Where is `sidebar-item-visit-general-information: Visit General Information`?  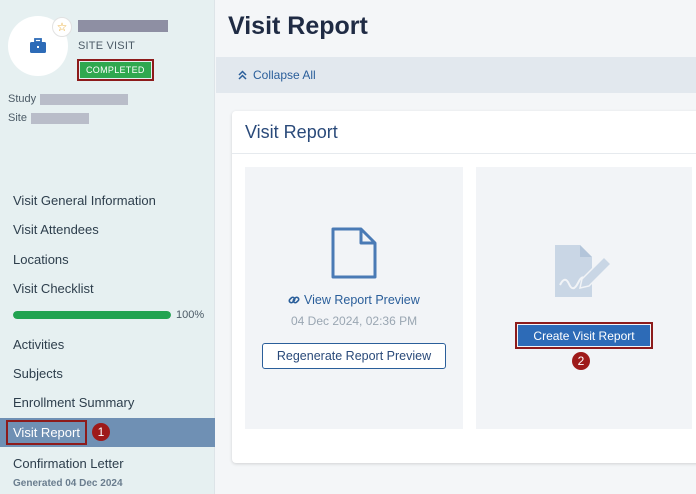 sidebar-item-visit-general-information: Visit General Information is located at coordinates (84, 200).